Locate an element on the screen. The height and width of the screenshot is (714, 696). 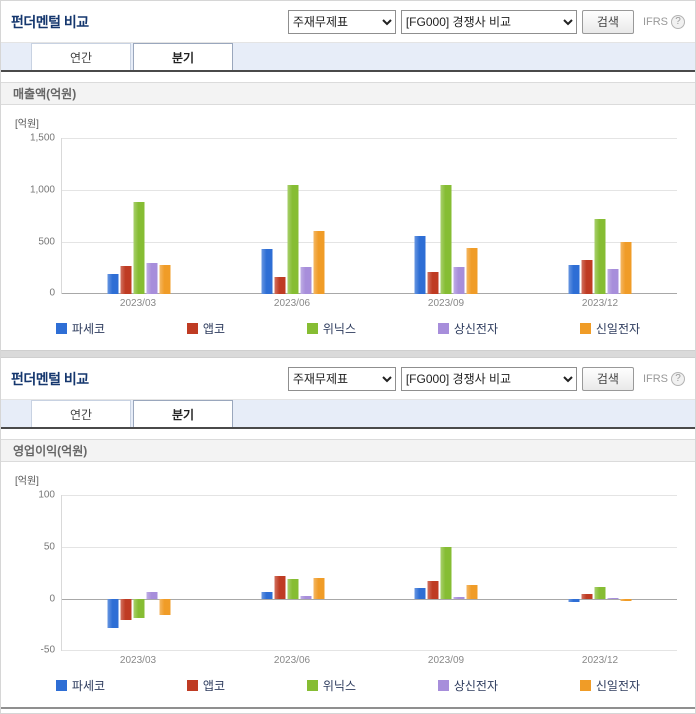
ifrs-text: IFRS is located at coordinates (655, 378).